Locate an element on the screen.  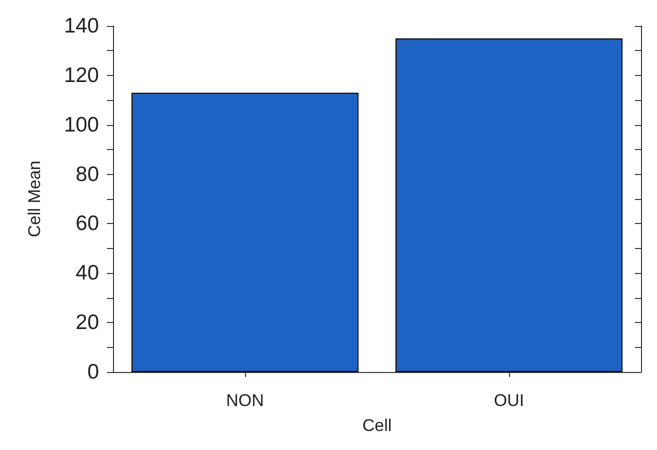
y-tick-label: 20 is located at coordinates (87, 322).